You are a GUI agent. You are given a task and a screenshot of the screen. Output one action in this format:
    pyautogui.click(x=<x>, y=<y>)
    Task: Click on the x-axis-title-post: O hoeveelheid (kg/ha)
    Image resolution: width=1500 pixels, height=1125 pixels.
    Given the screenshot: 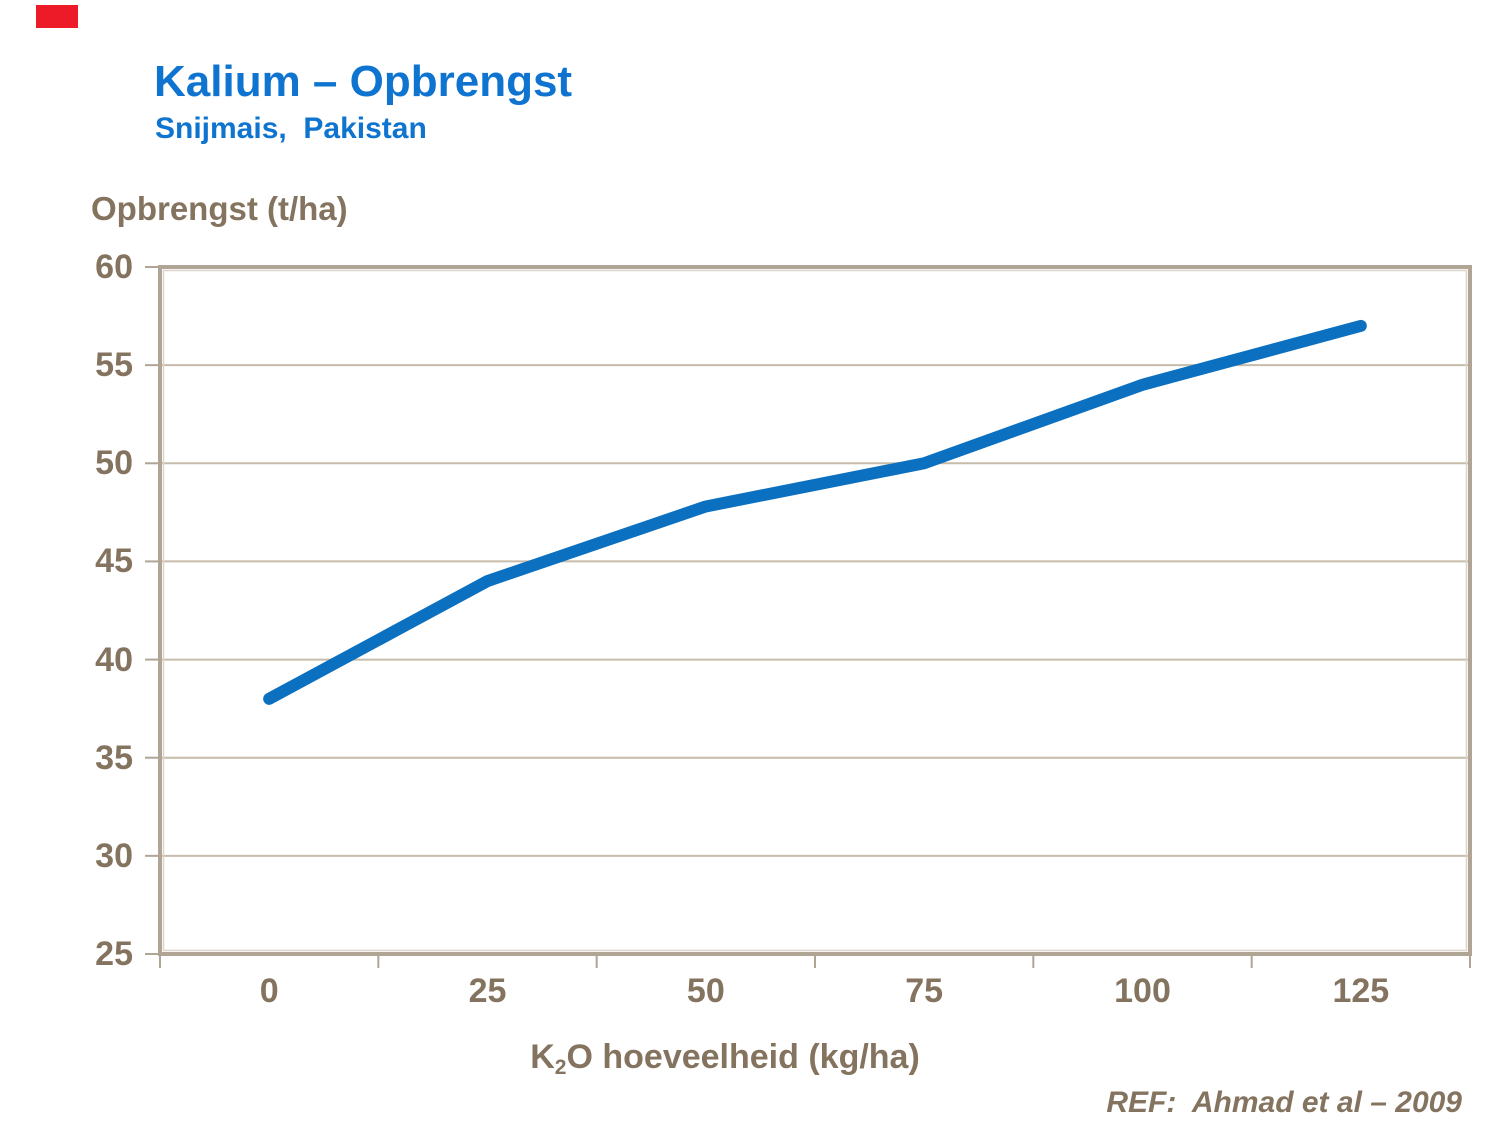 What is the action you would take?
    pyautogui.click(x=743, y=1057)
    